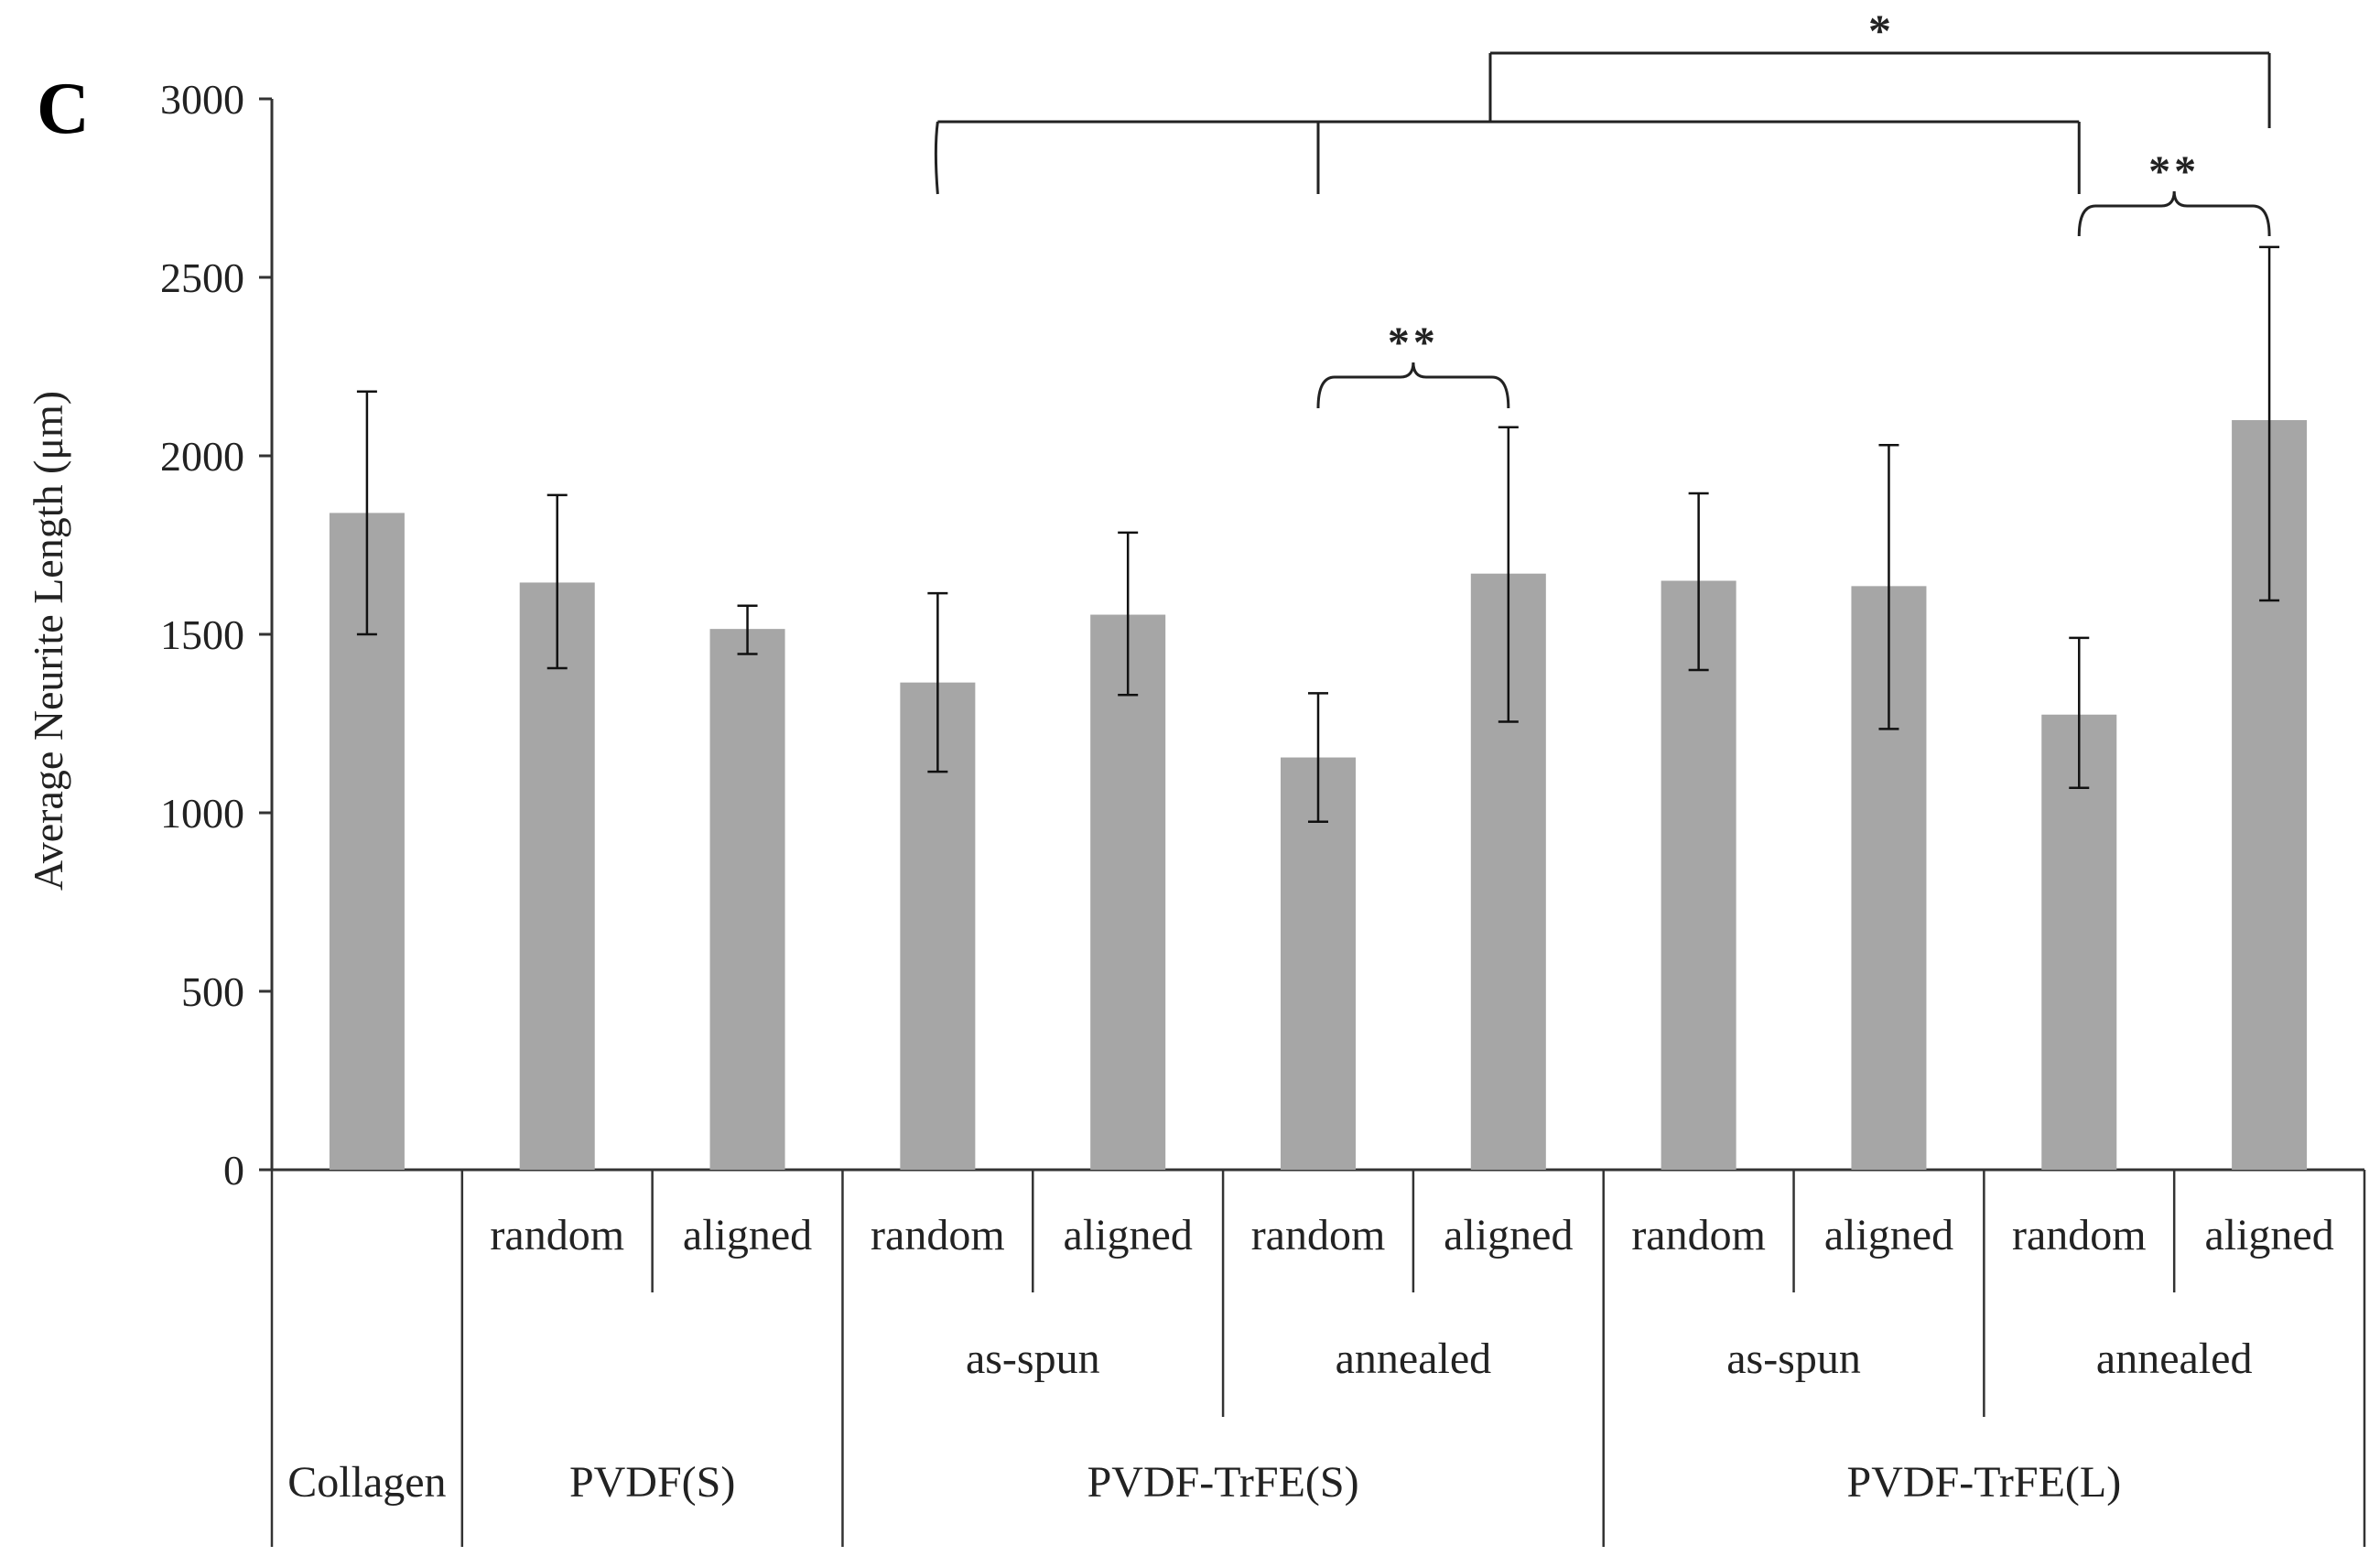  Describe the element at coordinates (212, 991) in the screenshot. I see `y-tick-label: 500` at that location.